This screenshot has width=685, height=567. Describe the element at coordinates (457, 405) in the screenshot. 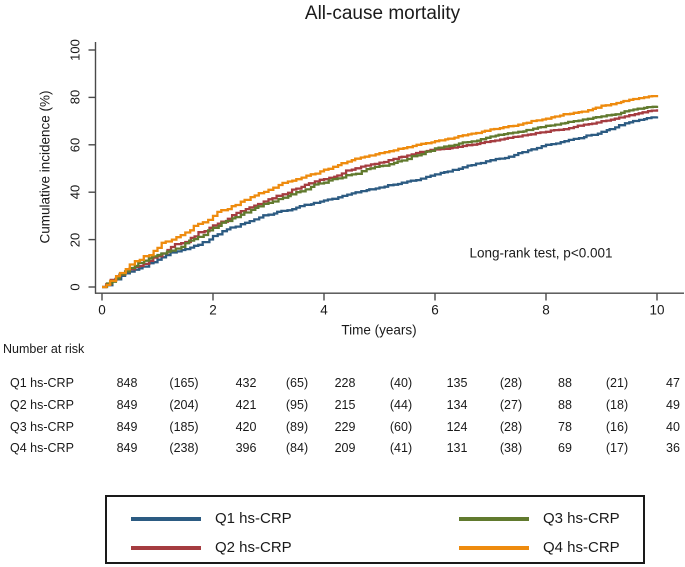

I see `risk-value: 134` at that location.